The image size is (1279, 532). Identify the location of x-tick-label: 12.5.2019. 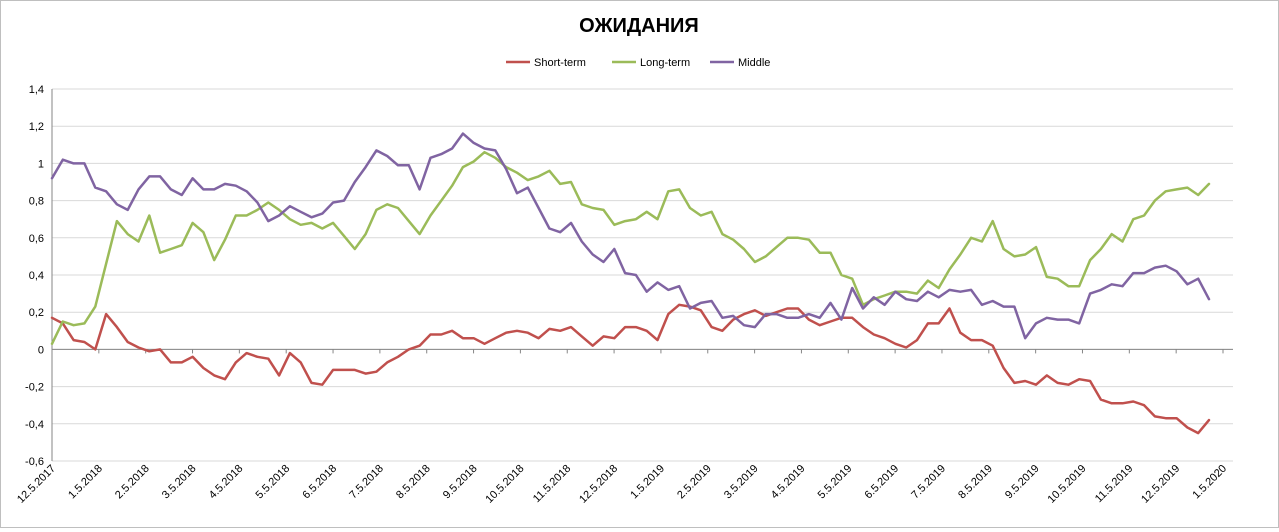
(1160, 484).